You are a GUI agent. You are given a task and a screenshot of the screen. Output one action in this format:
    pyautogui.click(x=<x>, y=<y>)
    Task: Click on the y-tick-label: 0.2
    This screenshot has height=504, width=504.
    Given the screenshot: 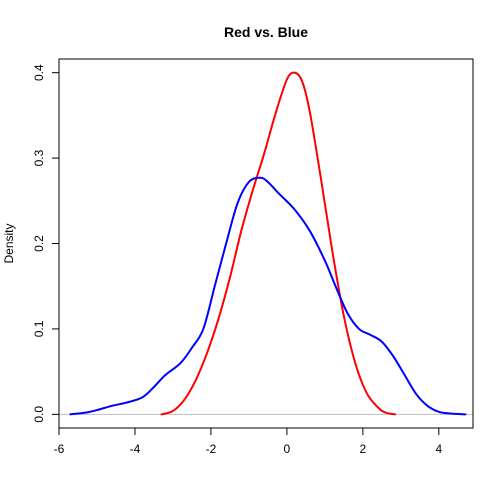 What is the action you would take?
    pyautogui.click(x=39, y=243)
    